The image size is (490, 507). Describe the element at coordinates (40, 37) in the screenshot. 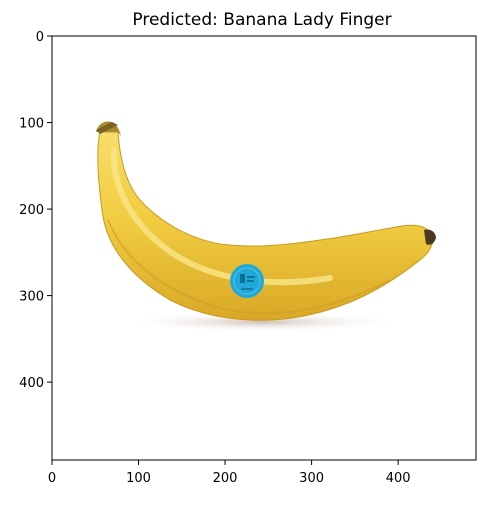

I see `y-tick-label: 0` at that location.